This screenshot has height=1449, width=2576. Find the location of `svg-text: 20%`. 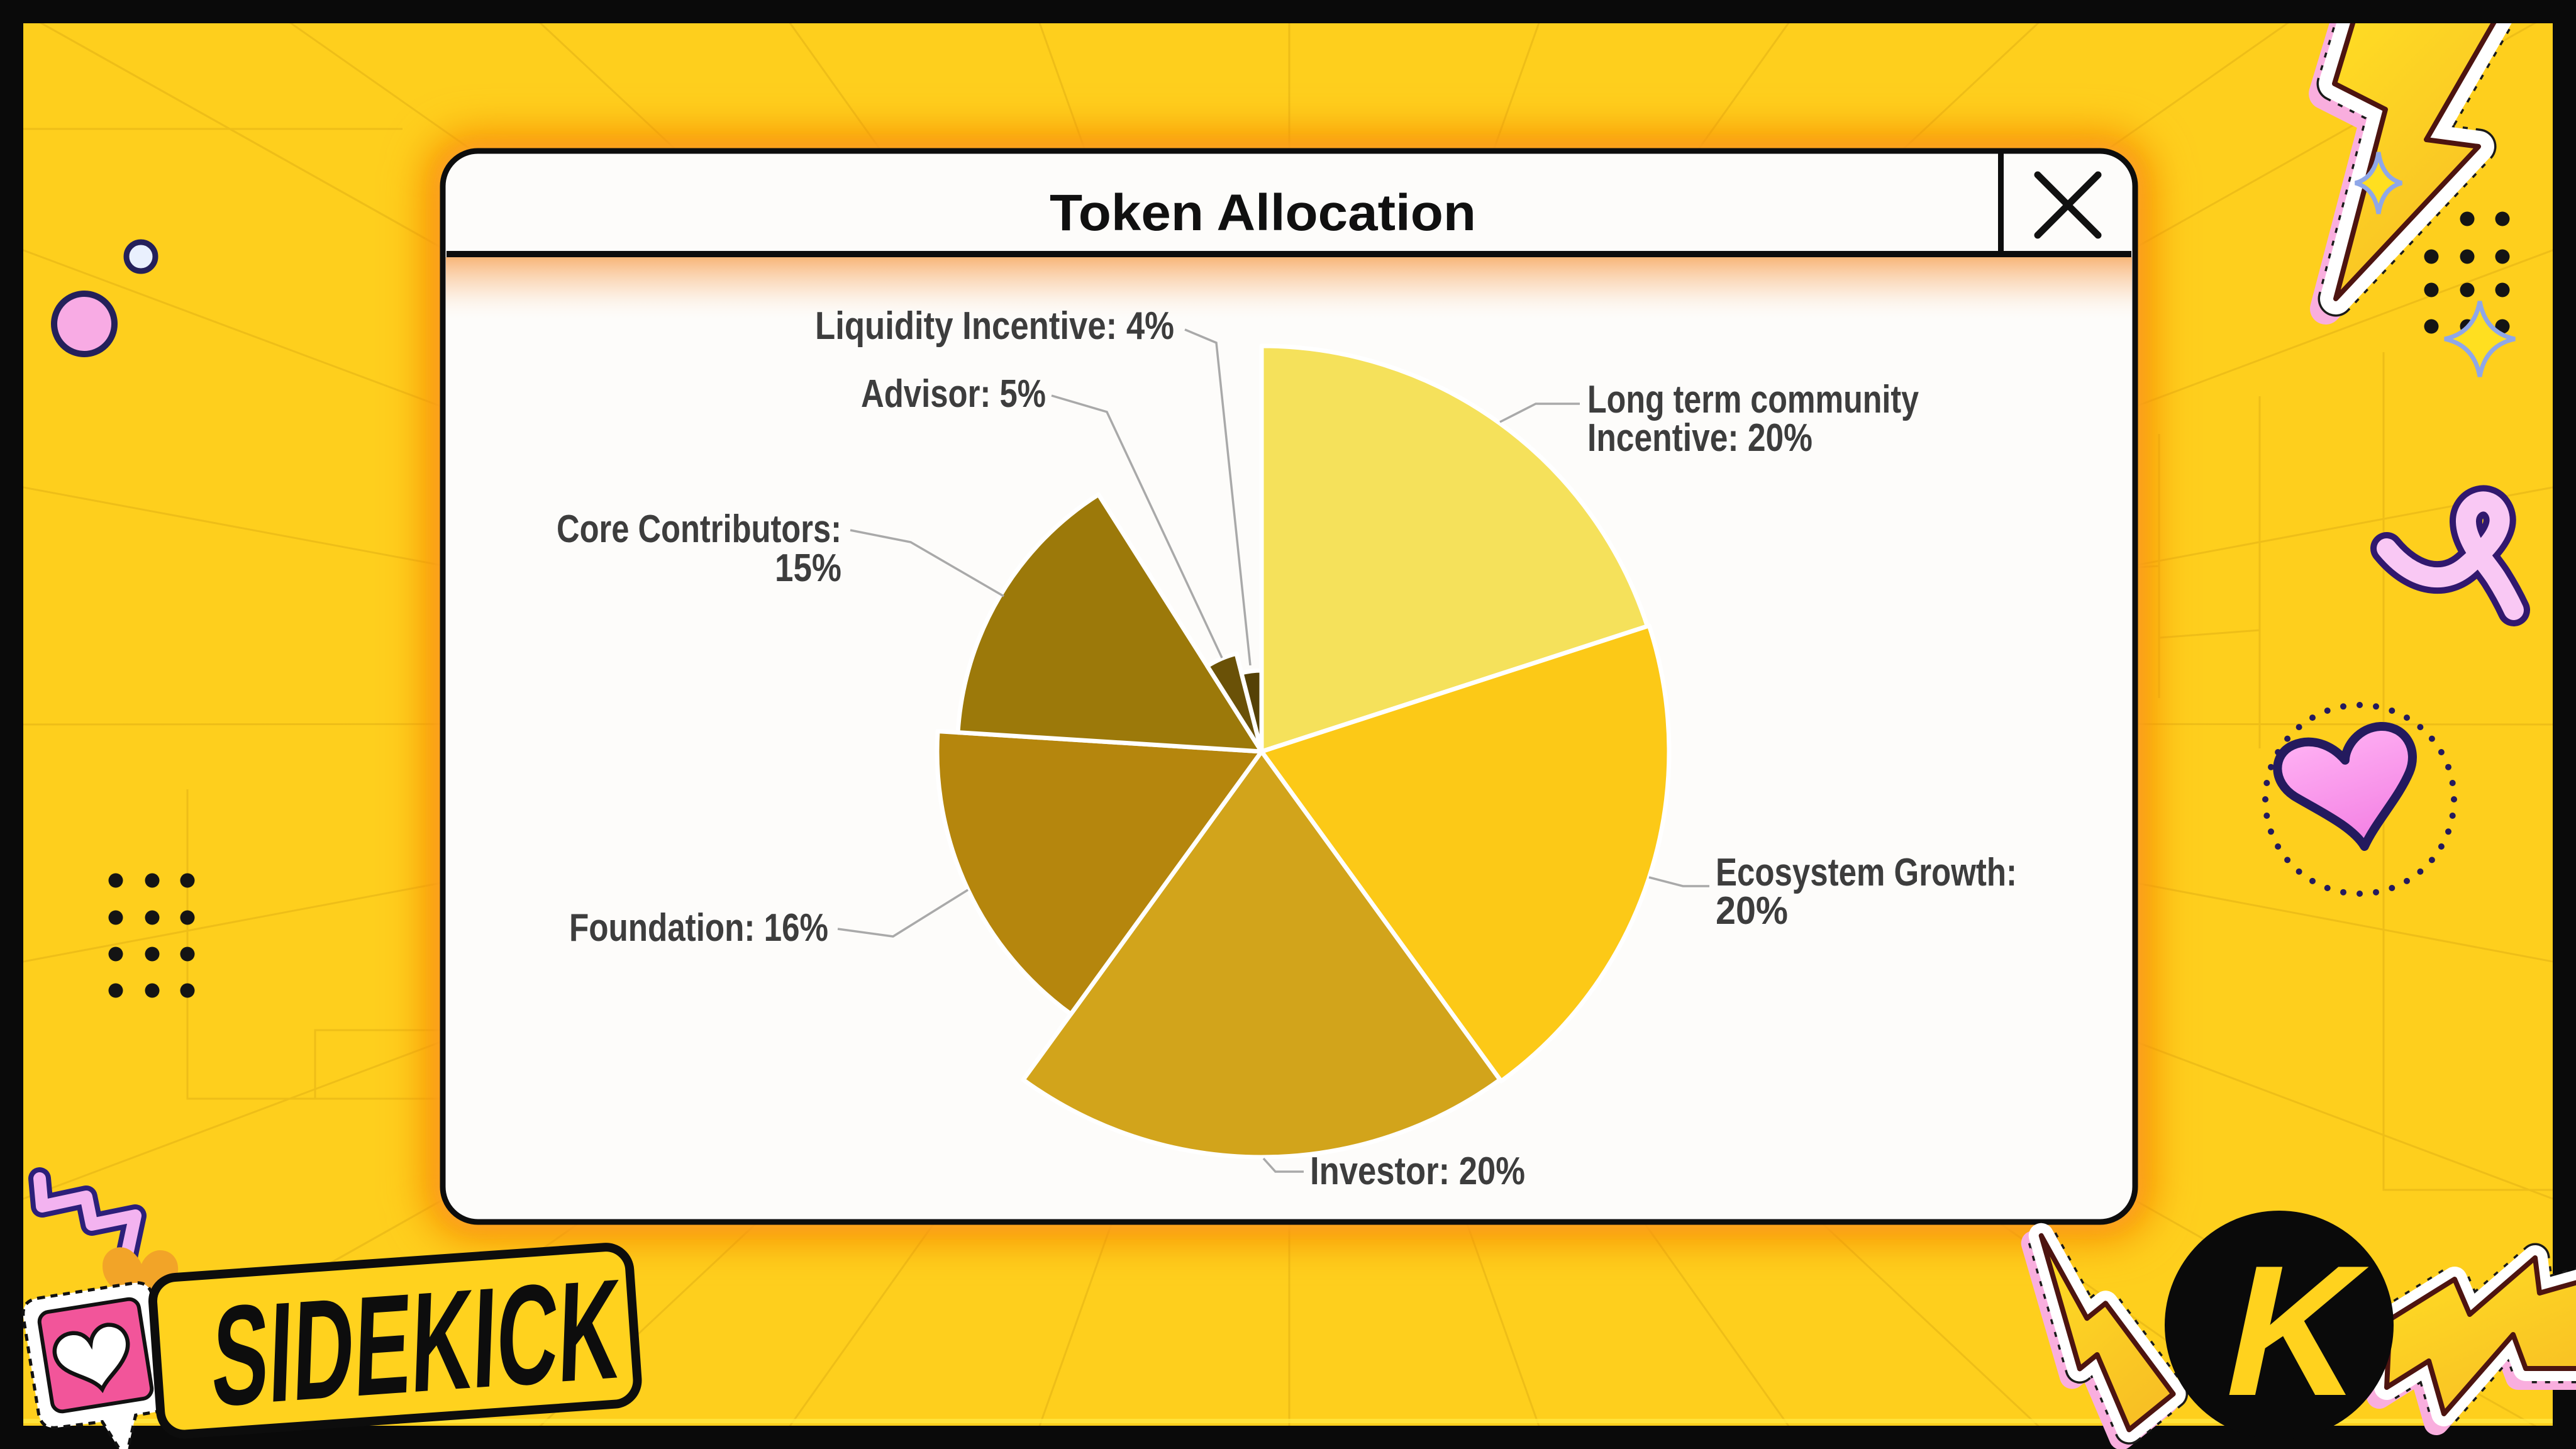

svg-text: 20% is located at coordinates (1752, 911).